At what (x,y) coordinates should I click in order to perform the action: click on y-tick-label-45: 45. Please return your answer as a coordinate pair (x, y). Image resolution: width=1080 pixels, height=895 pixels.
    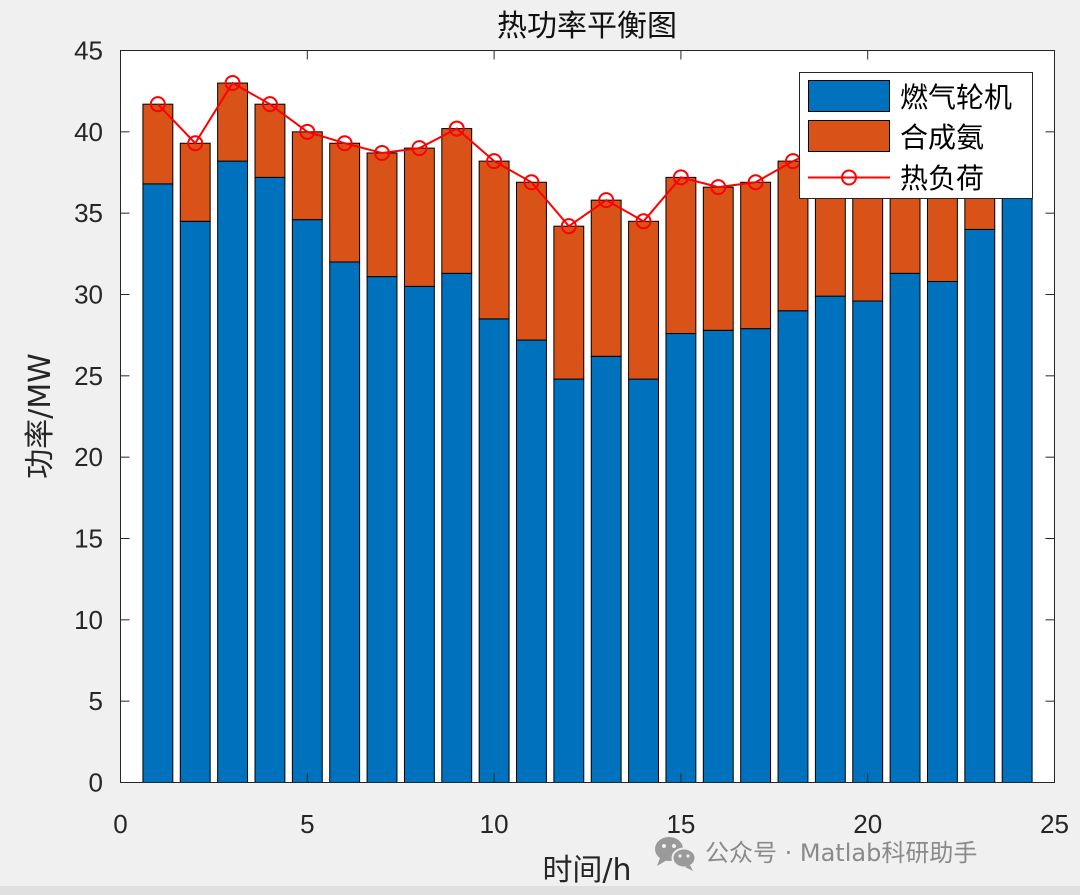
    Looking at the image, I should click on (88, 51).